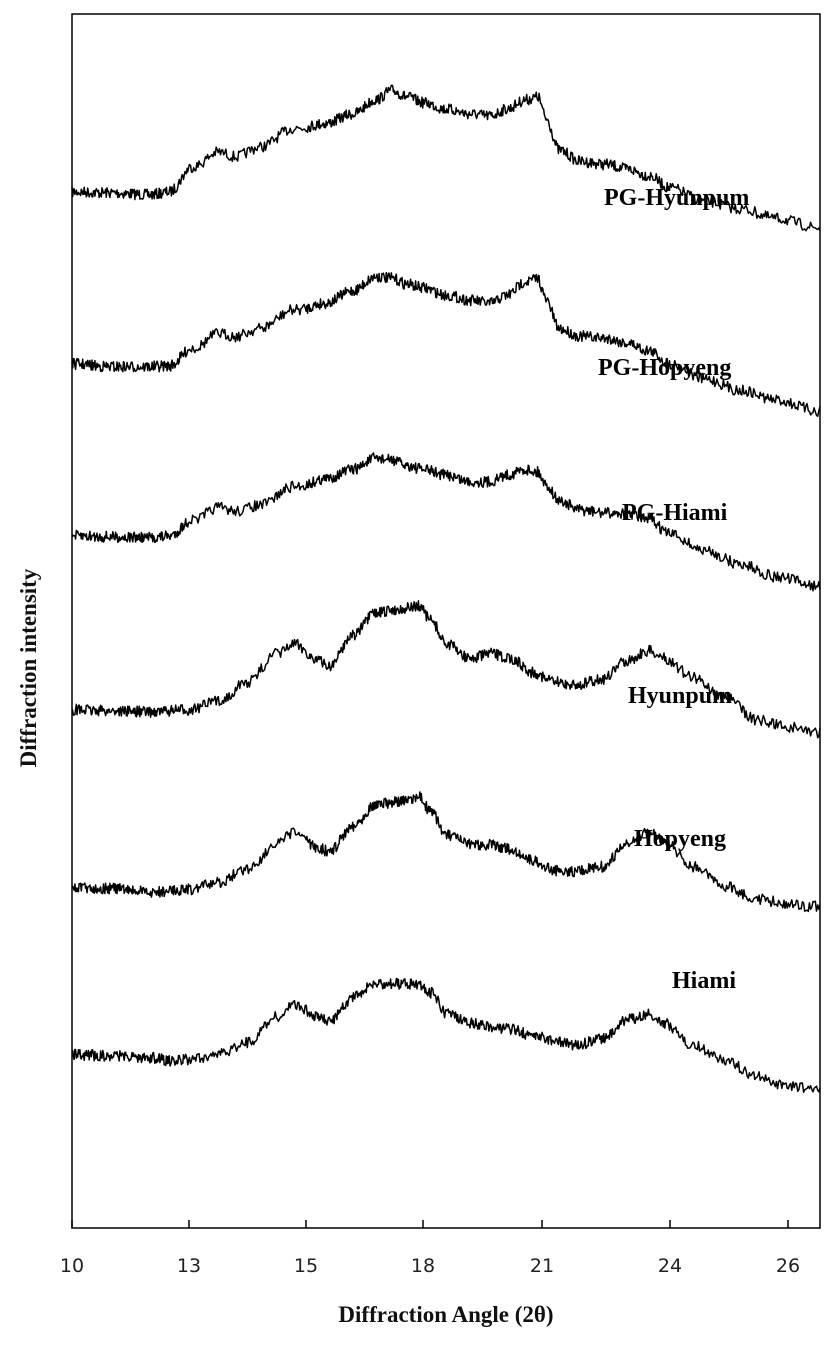  I want to click on x-tick-label-26: 26, so click(788, 1266).